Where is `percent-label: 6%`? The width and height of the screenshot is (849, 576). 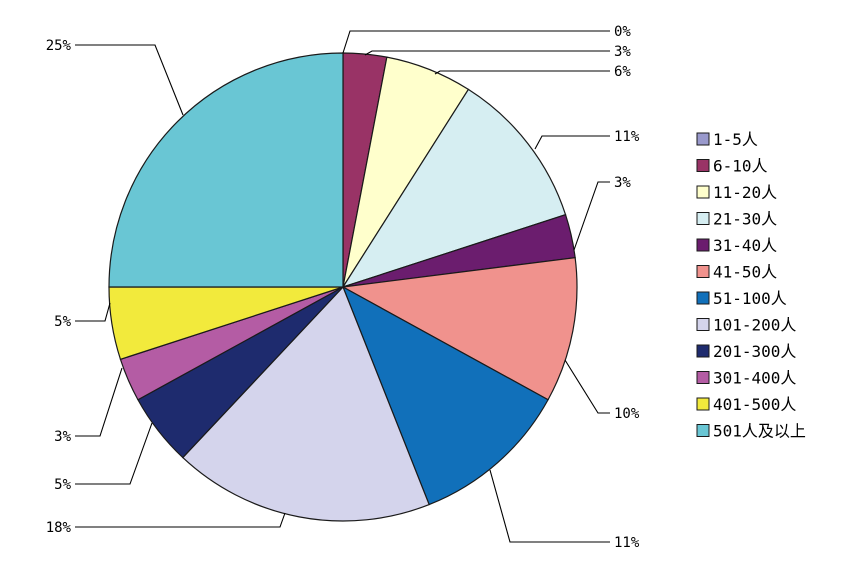
percent-label: 6% is located at coordinates (622, 72).